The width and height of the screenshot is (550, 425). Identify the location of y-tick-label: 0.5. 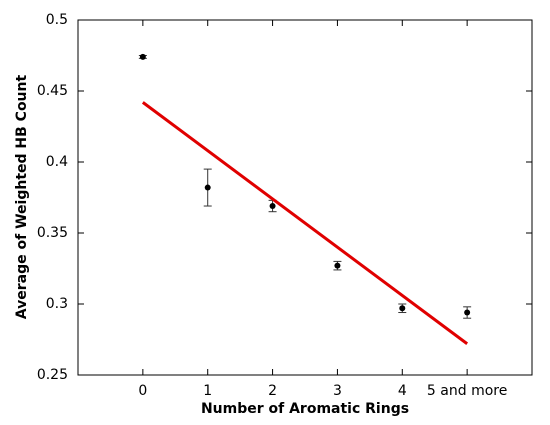
(57, 20).